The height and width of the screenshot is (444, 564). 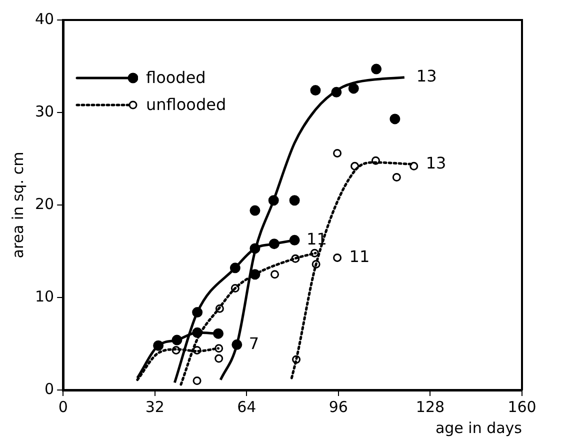 What do you see at coordinates (154, 407) in the screenshot?
I see `x-tick-label: 32` at bounding box center [154, 407].